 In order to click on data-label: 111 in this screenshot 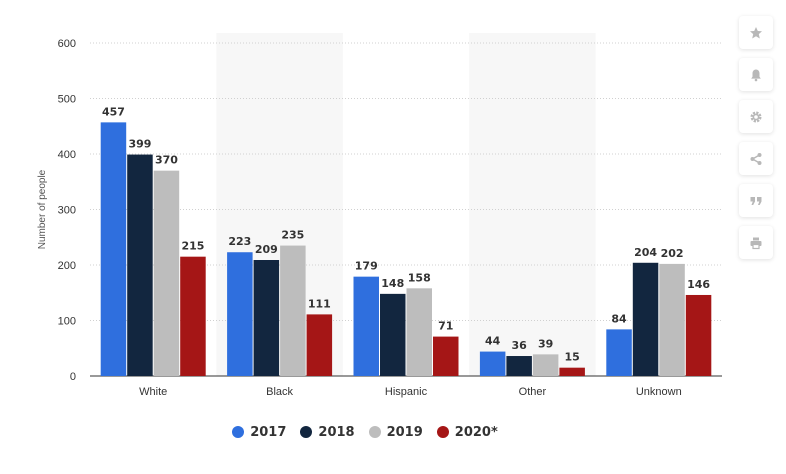, I will do `click(319, 303)`.